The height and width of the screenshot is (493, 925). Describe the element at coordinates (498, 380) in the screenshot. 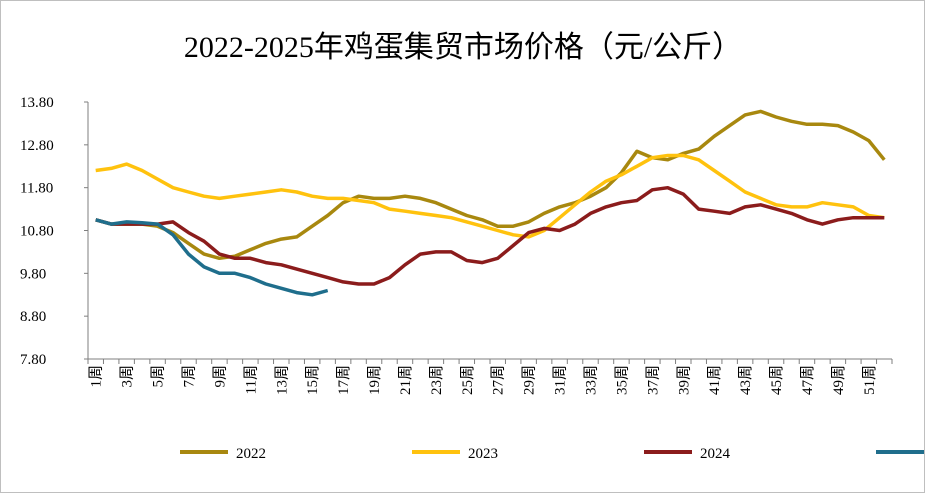

I see `x-tick-label: 27周` at that location.